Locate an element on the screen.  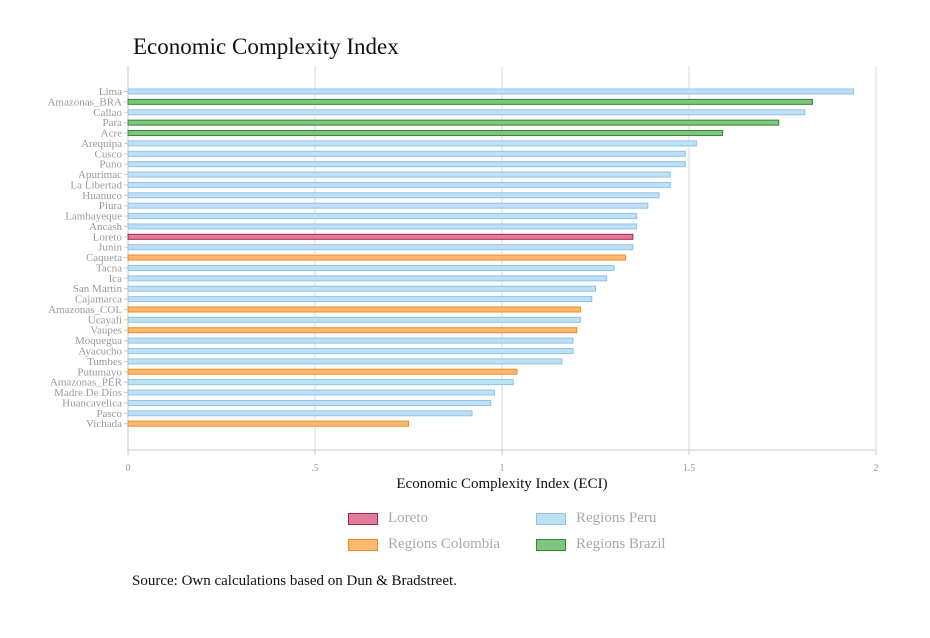
category-label-moquegua: Moquegua is located at coordinates (98, 341).